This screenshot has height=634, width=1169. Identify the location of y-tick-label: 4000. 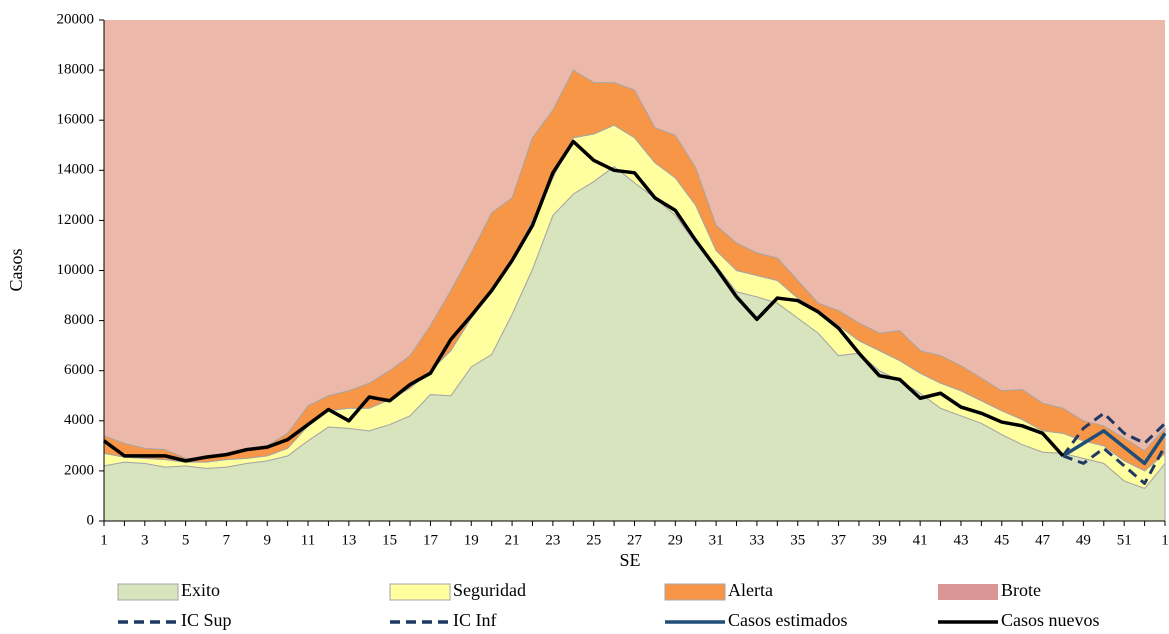
(79, 420).